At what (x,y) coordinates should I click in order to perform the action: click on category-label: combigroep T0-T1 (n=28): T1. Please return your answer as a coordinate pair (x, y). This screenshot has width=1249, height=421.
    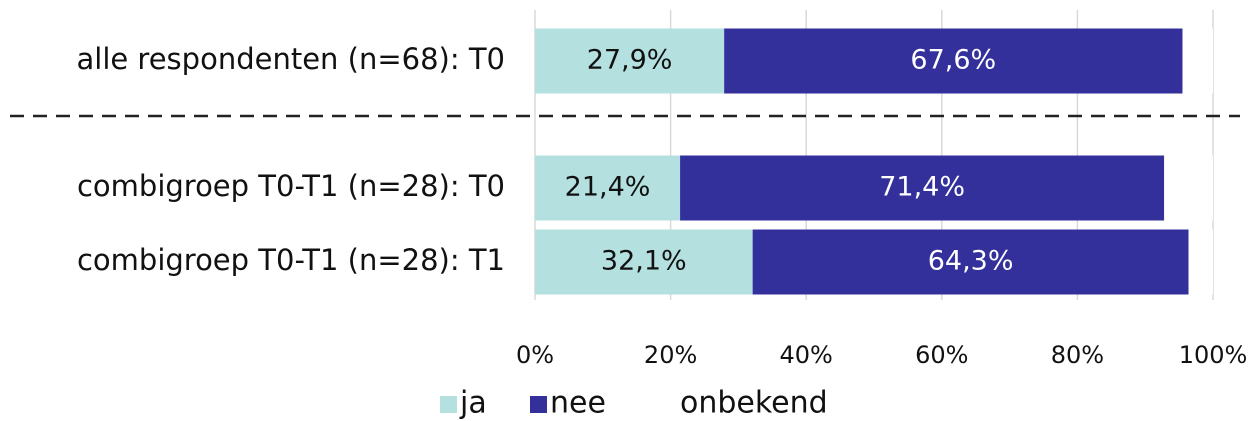
    Looking at the image, I should click on (291, 260).